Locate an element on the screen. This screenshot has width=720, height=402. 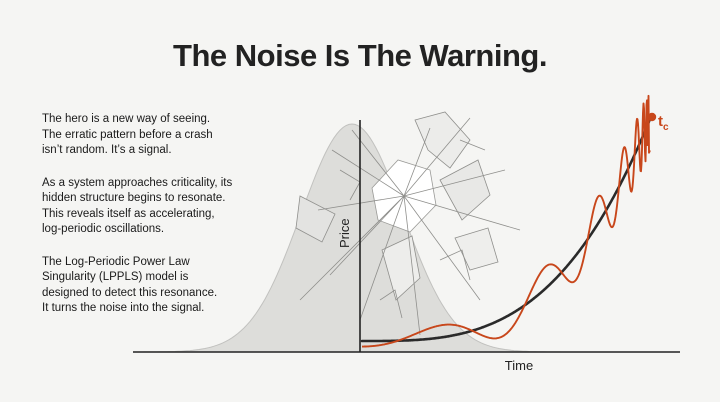
text-line: This reveals itself as accelerating, is located at coordinates (128, 213).